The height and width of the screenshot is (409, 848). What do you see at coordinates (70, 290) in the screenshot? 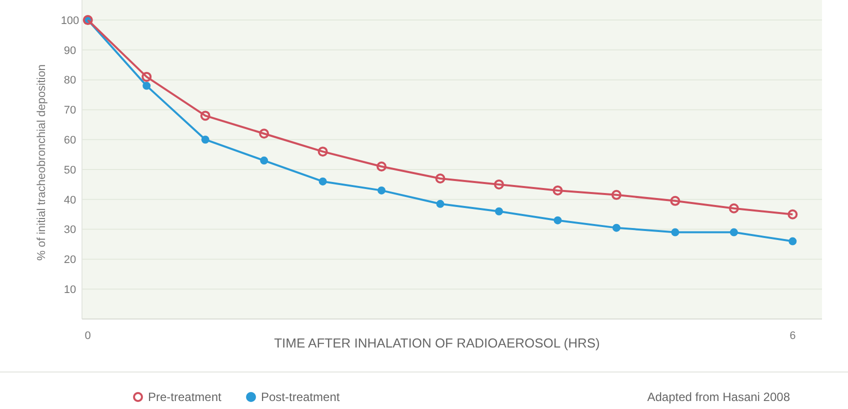
I see `y-tick-label: 10` at bounding box center [70, 290].